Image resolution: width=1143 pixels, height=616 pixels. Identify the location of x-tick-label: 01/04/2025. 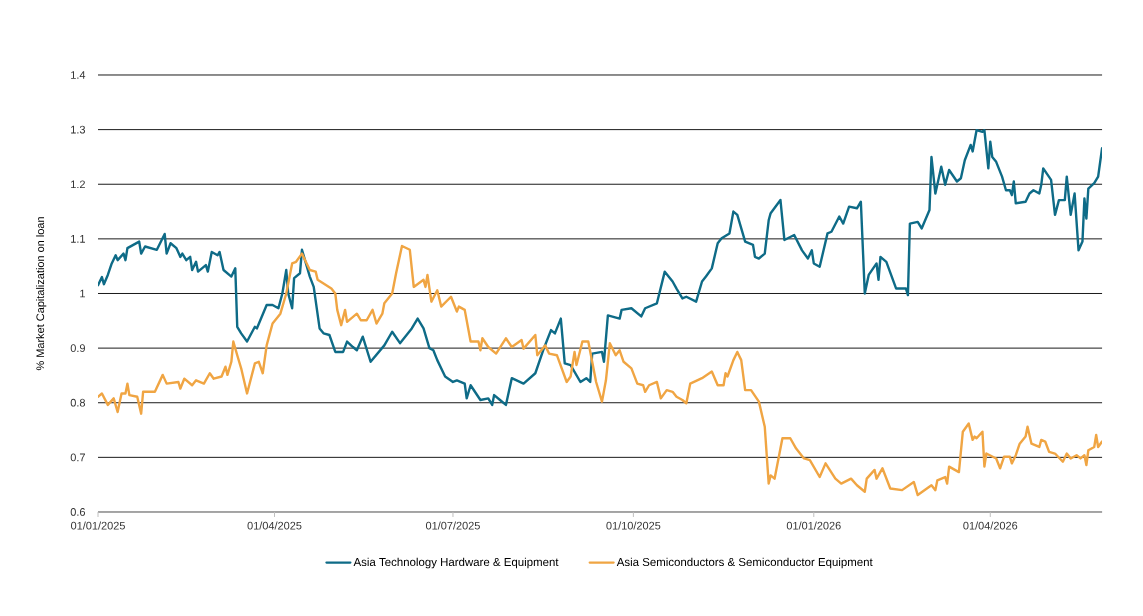
(274, 525).